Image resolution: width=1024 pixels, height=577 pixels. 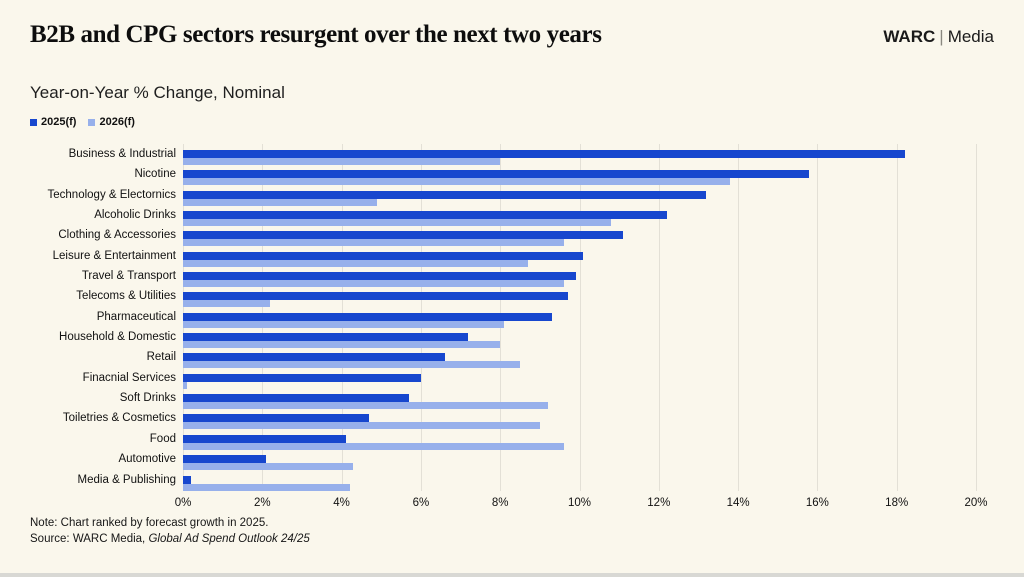 I want to click on legend-item-2026: 2026(f), so click(x=111, y=122).